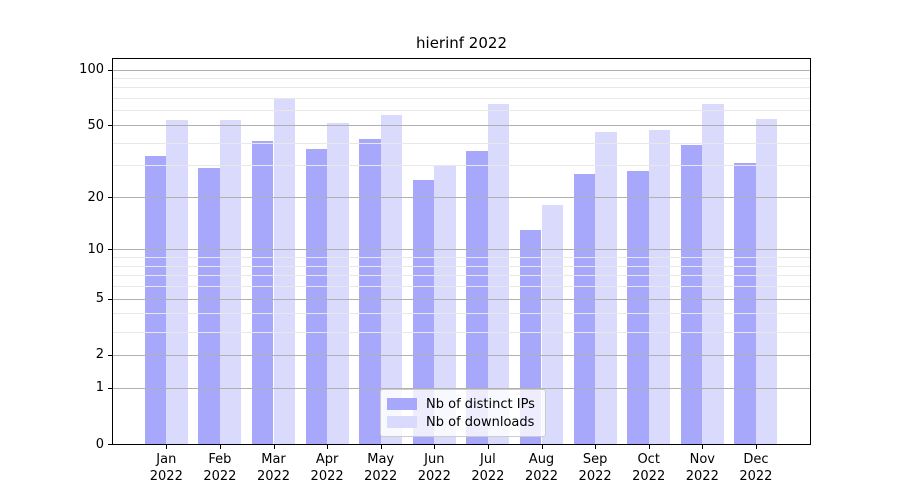 The image size is (900, 500). I want to click on legend-swatch-downloads, so click(402, 422).